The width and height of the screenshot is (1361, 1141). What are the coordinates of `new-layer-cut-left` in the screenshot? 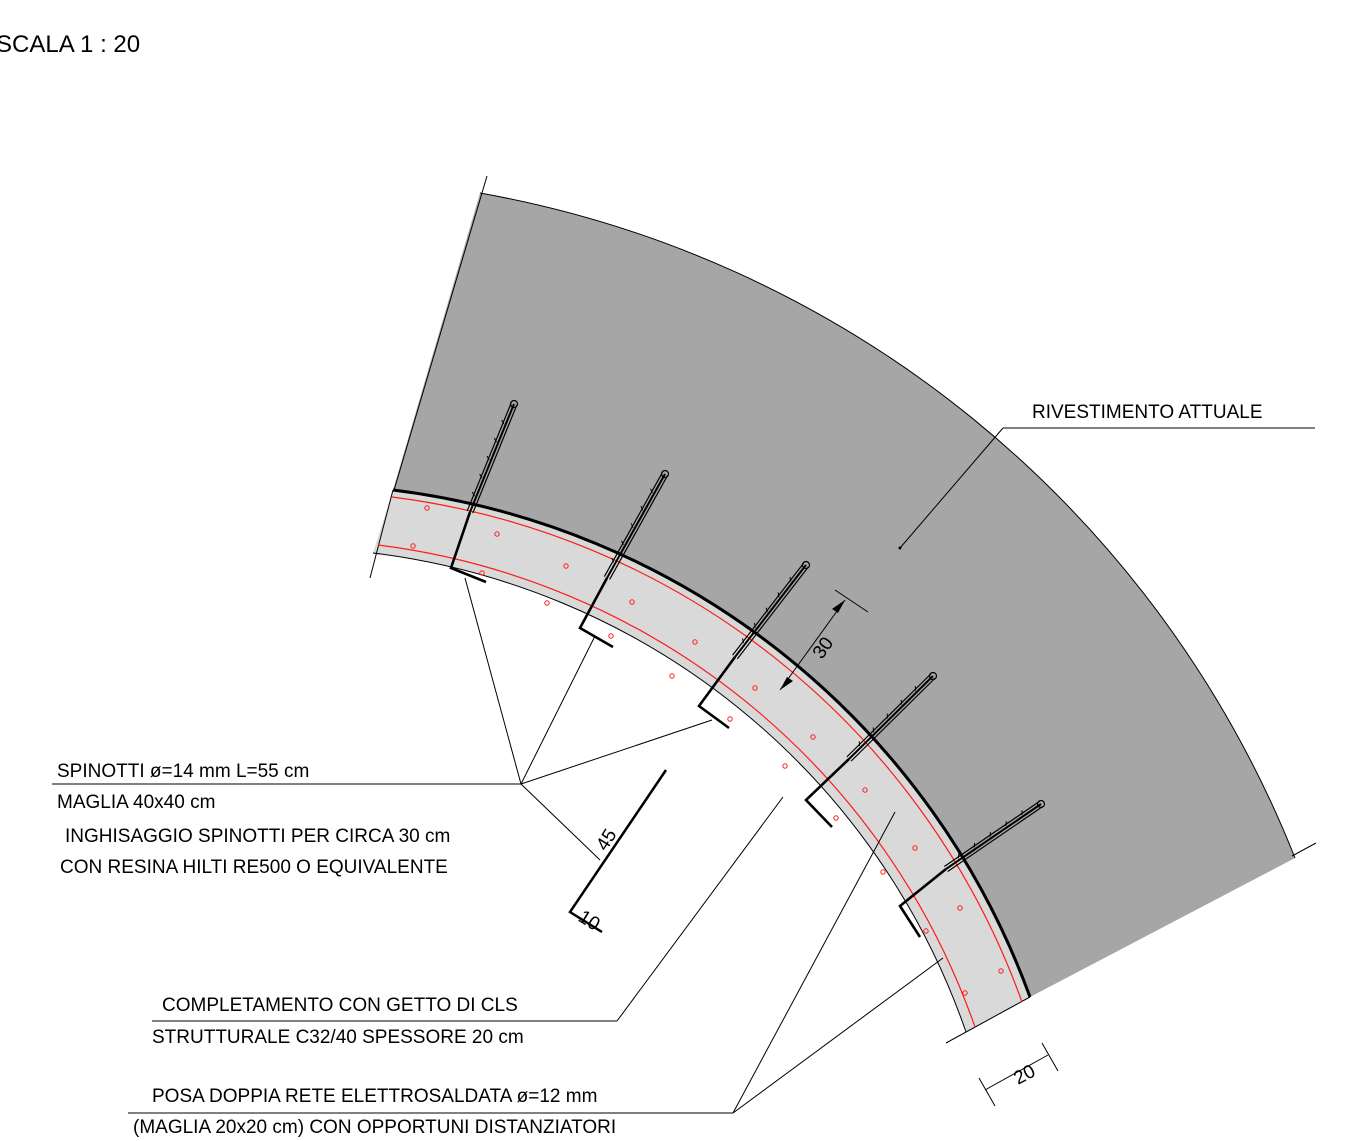 It's located at (381, 534).